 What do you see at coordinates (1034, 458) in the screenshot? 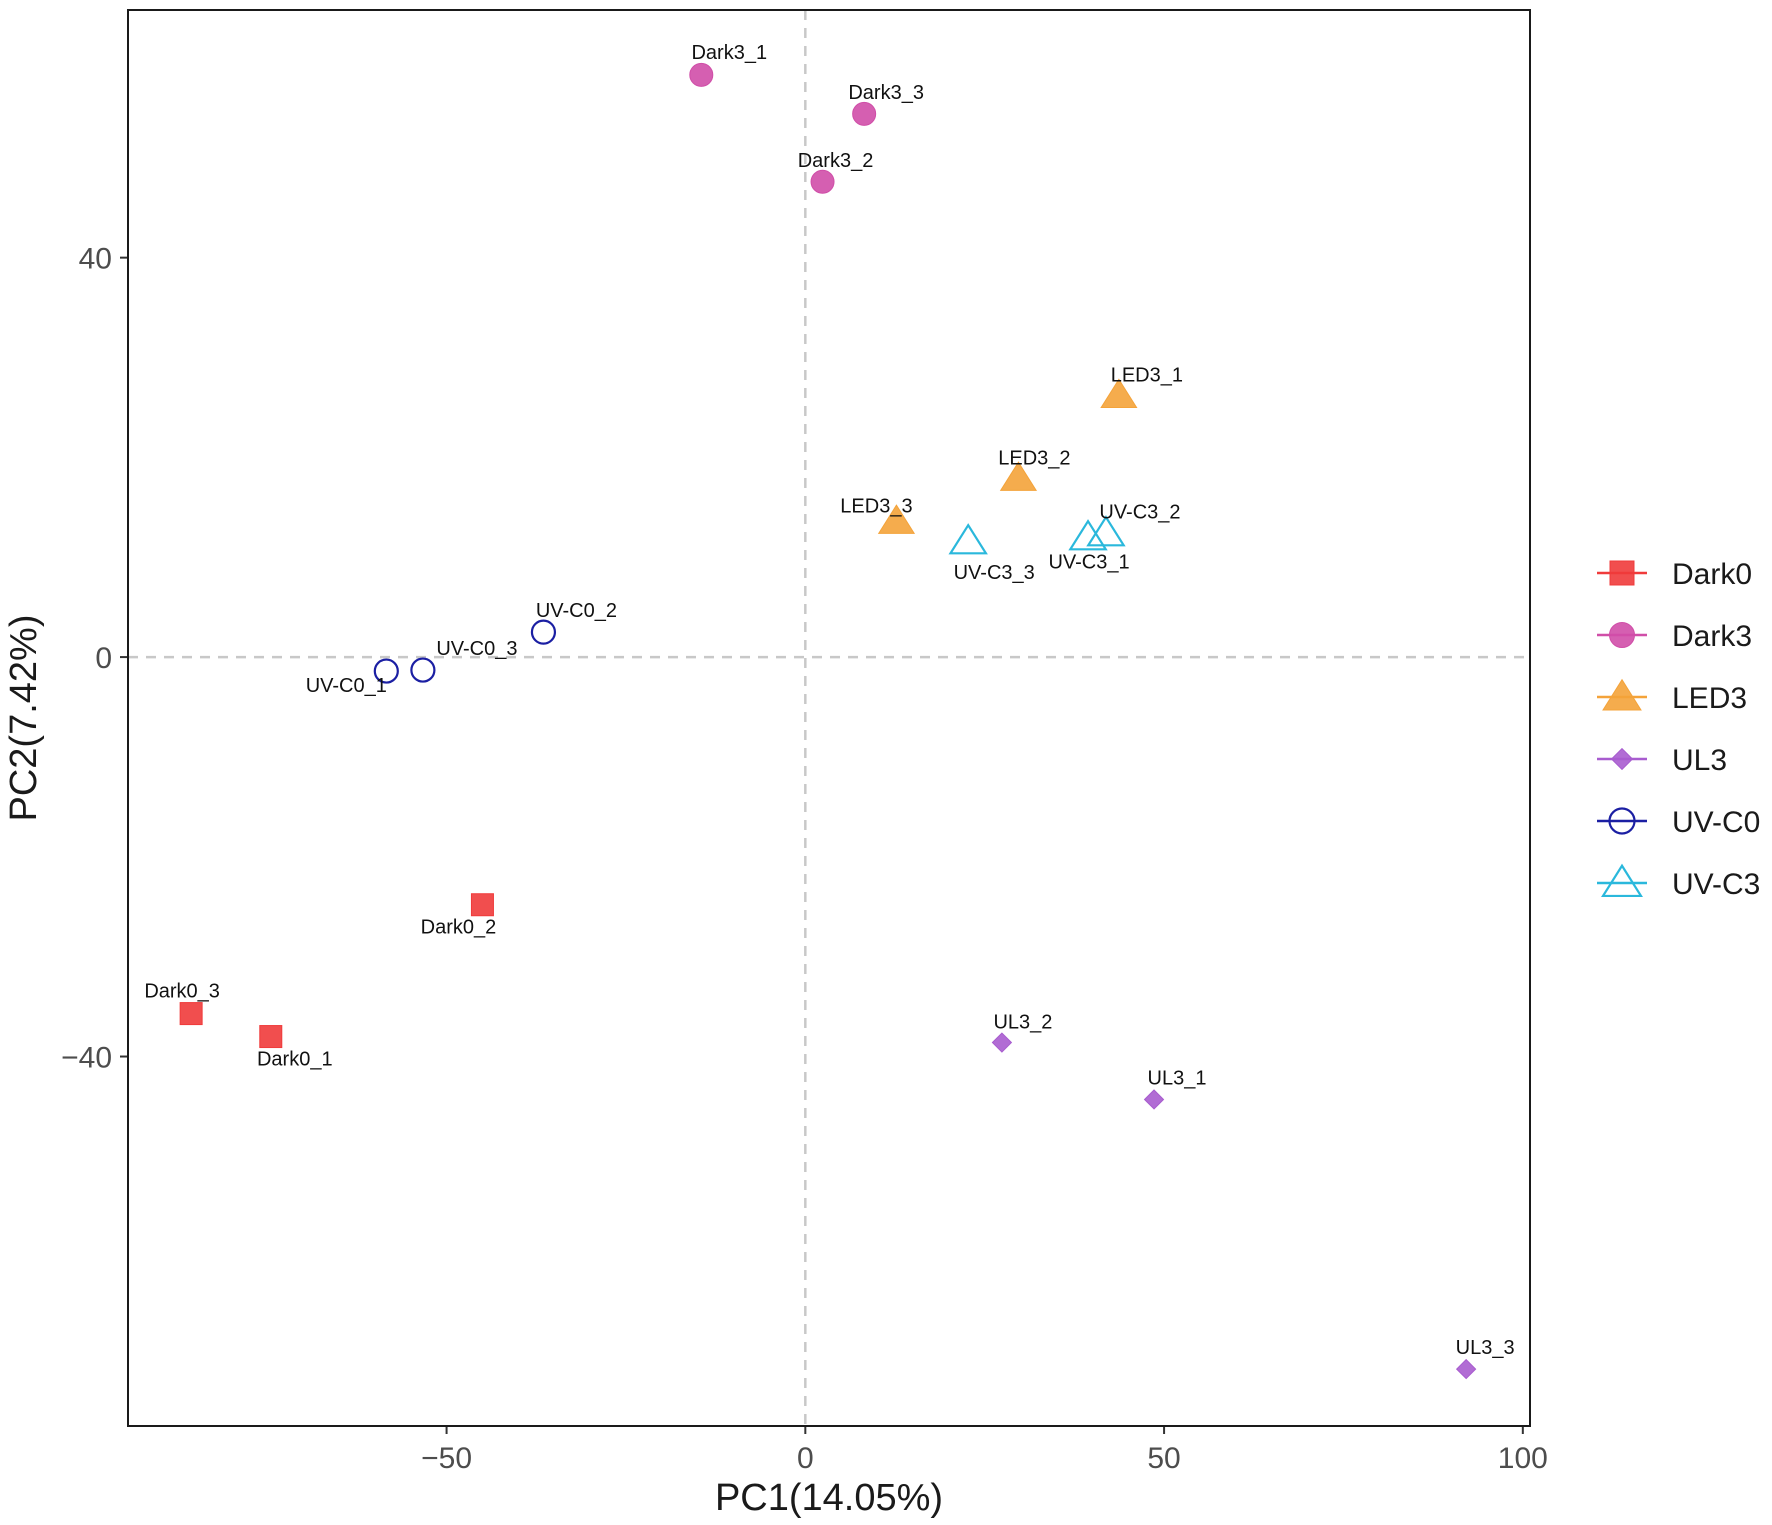
I see `point-label-led3_2: LED3_2` at bounding box center [1034, 458].